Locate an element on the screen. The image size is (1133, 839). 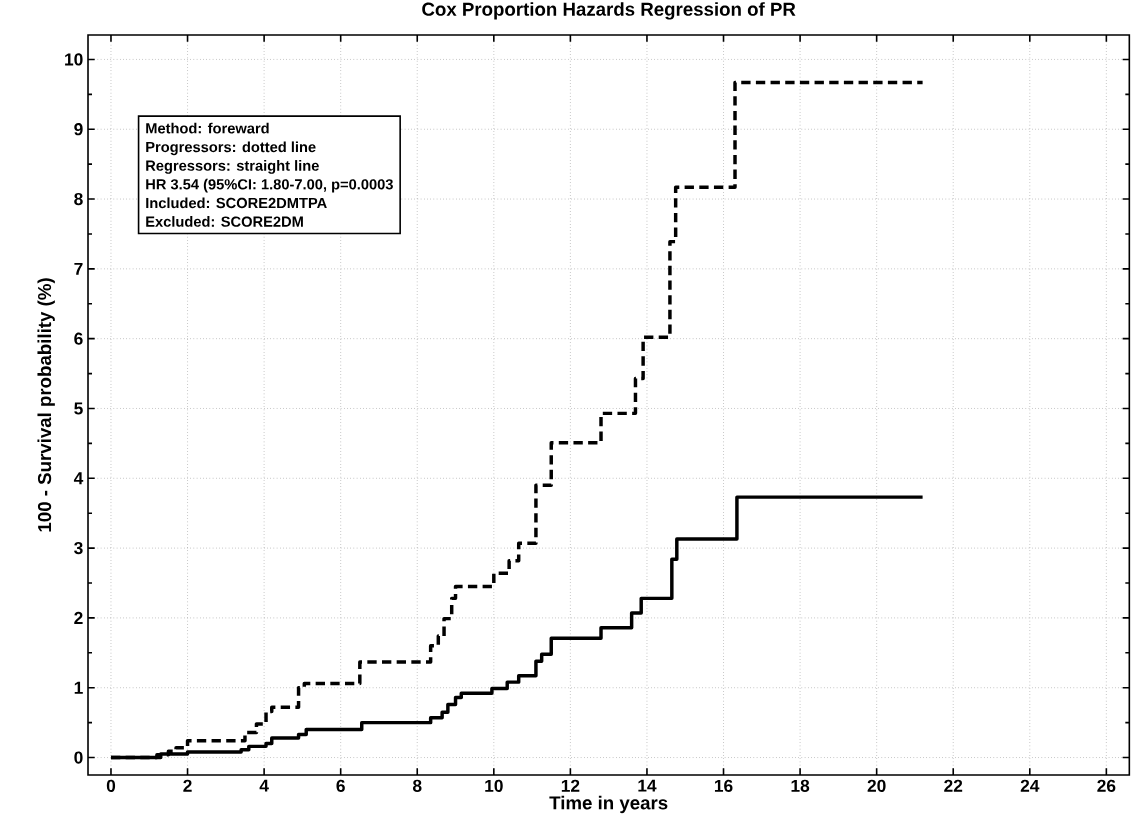
chart-title: Cox Proportion Hazards Regression of PR is located at coordinates (609, 11).